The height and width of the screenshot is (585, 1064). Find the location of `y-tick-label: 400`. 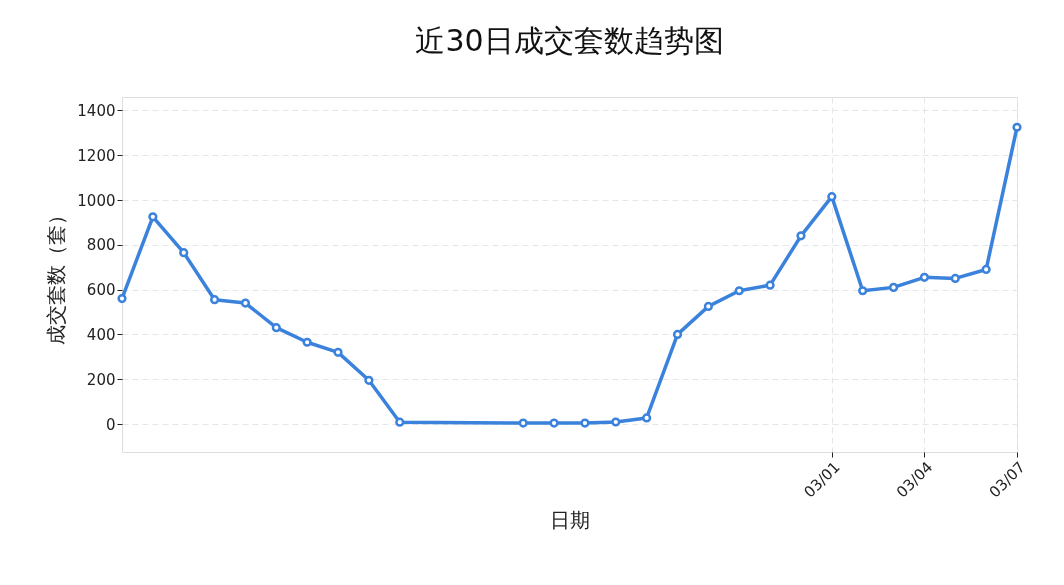

y-tick-label: 400 is located at coordinates (101, 334).